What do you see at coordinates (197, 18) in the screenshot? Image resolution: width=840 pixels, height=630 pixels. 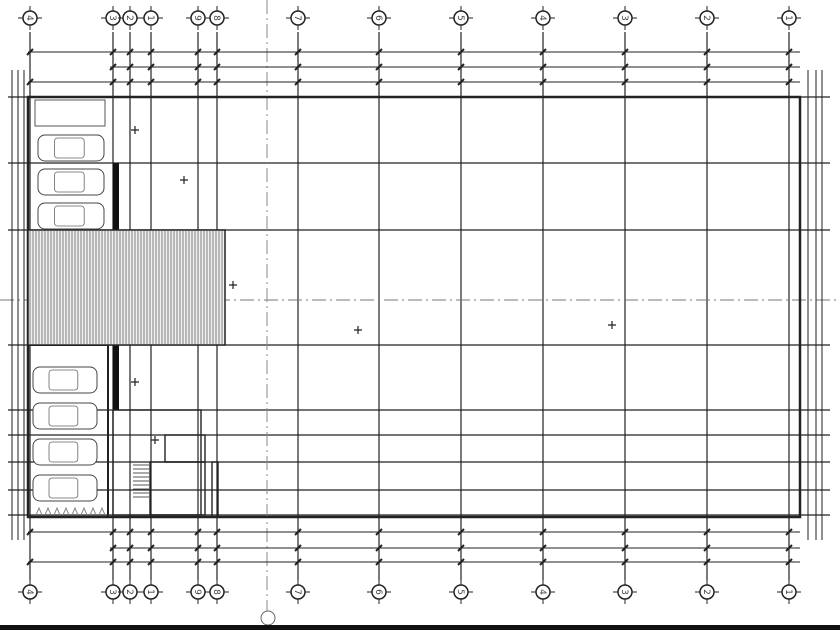 I see `grid-axis-label: 9` at bounding box center [197, 18].